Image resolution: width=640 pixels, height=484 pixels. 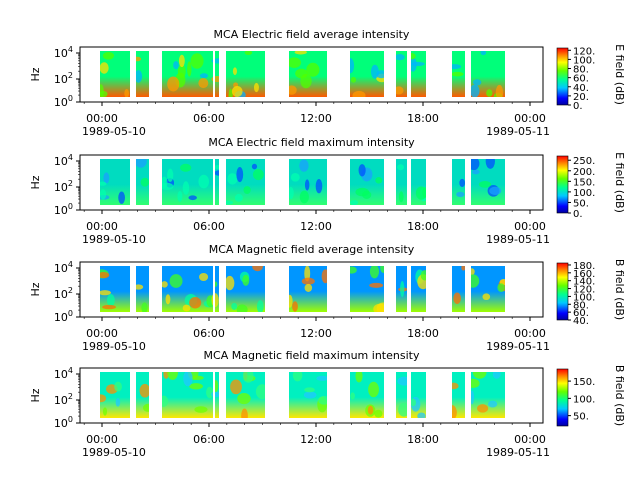 What do you see at coordinates (316, 118) in the screenshot?
I see `x-tick-label: 12:00` at bounding box center [316, 118].